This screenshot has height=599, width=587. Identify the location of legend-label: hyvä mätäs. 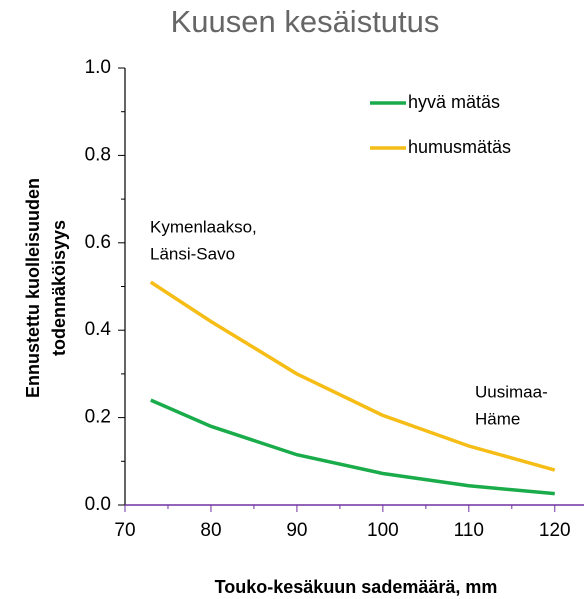
(454, 102).